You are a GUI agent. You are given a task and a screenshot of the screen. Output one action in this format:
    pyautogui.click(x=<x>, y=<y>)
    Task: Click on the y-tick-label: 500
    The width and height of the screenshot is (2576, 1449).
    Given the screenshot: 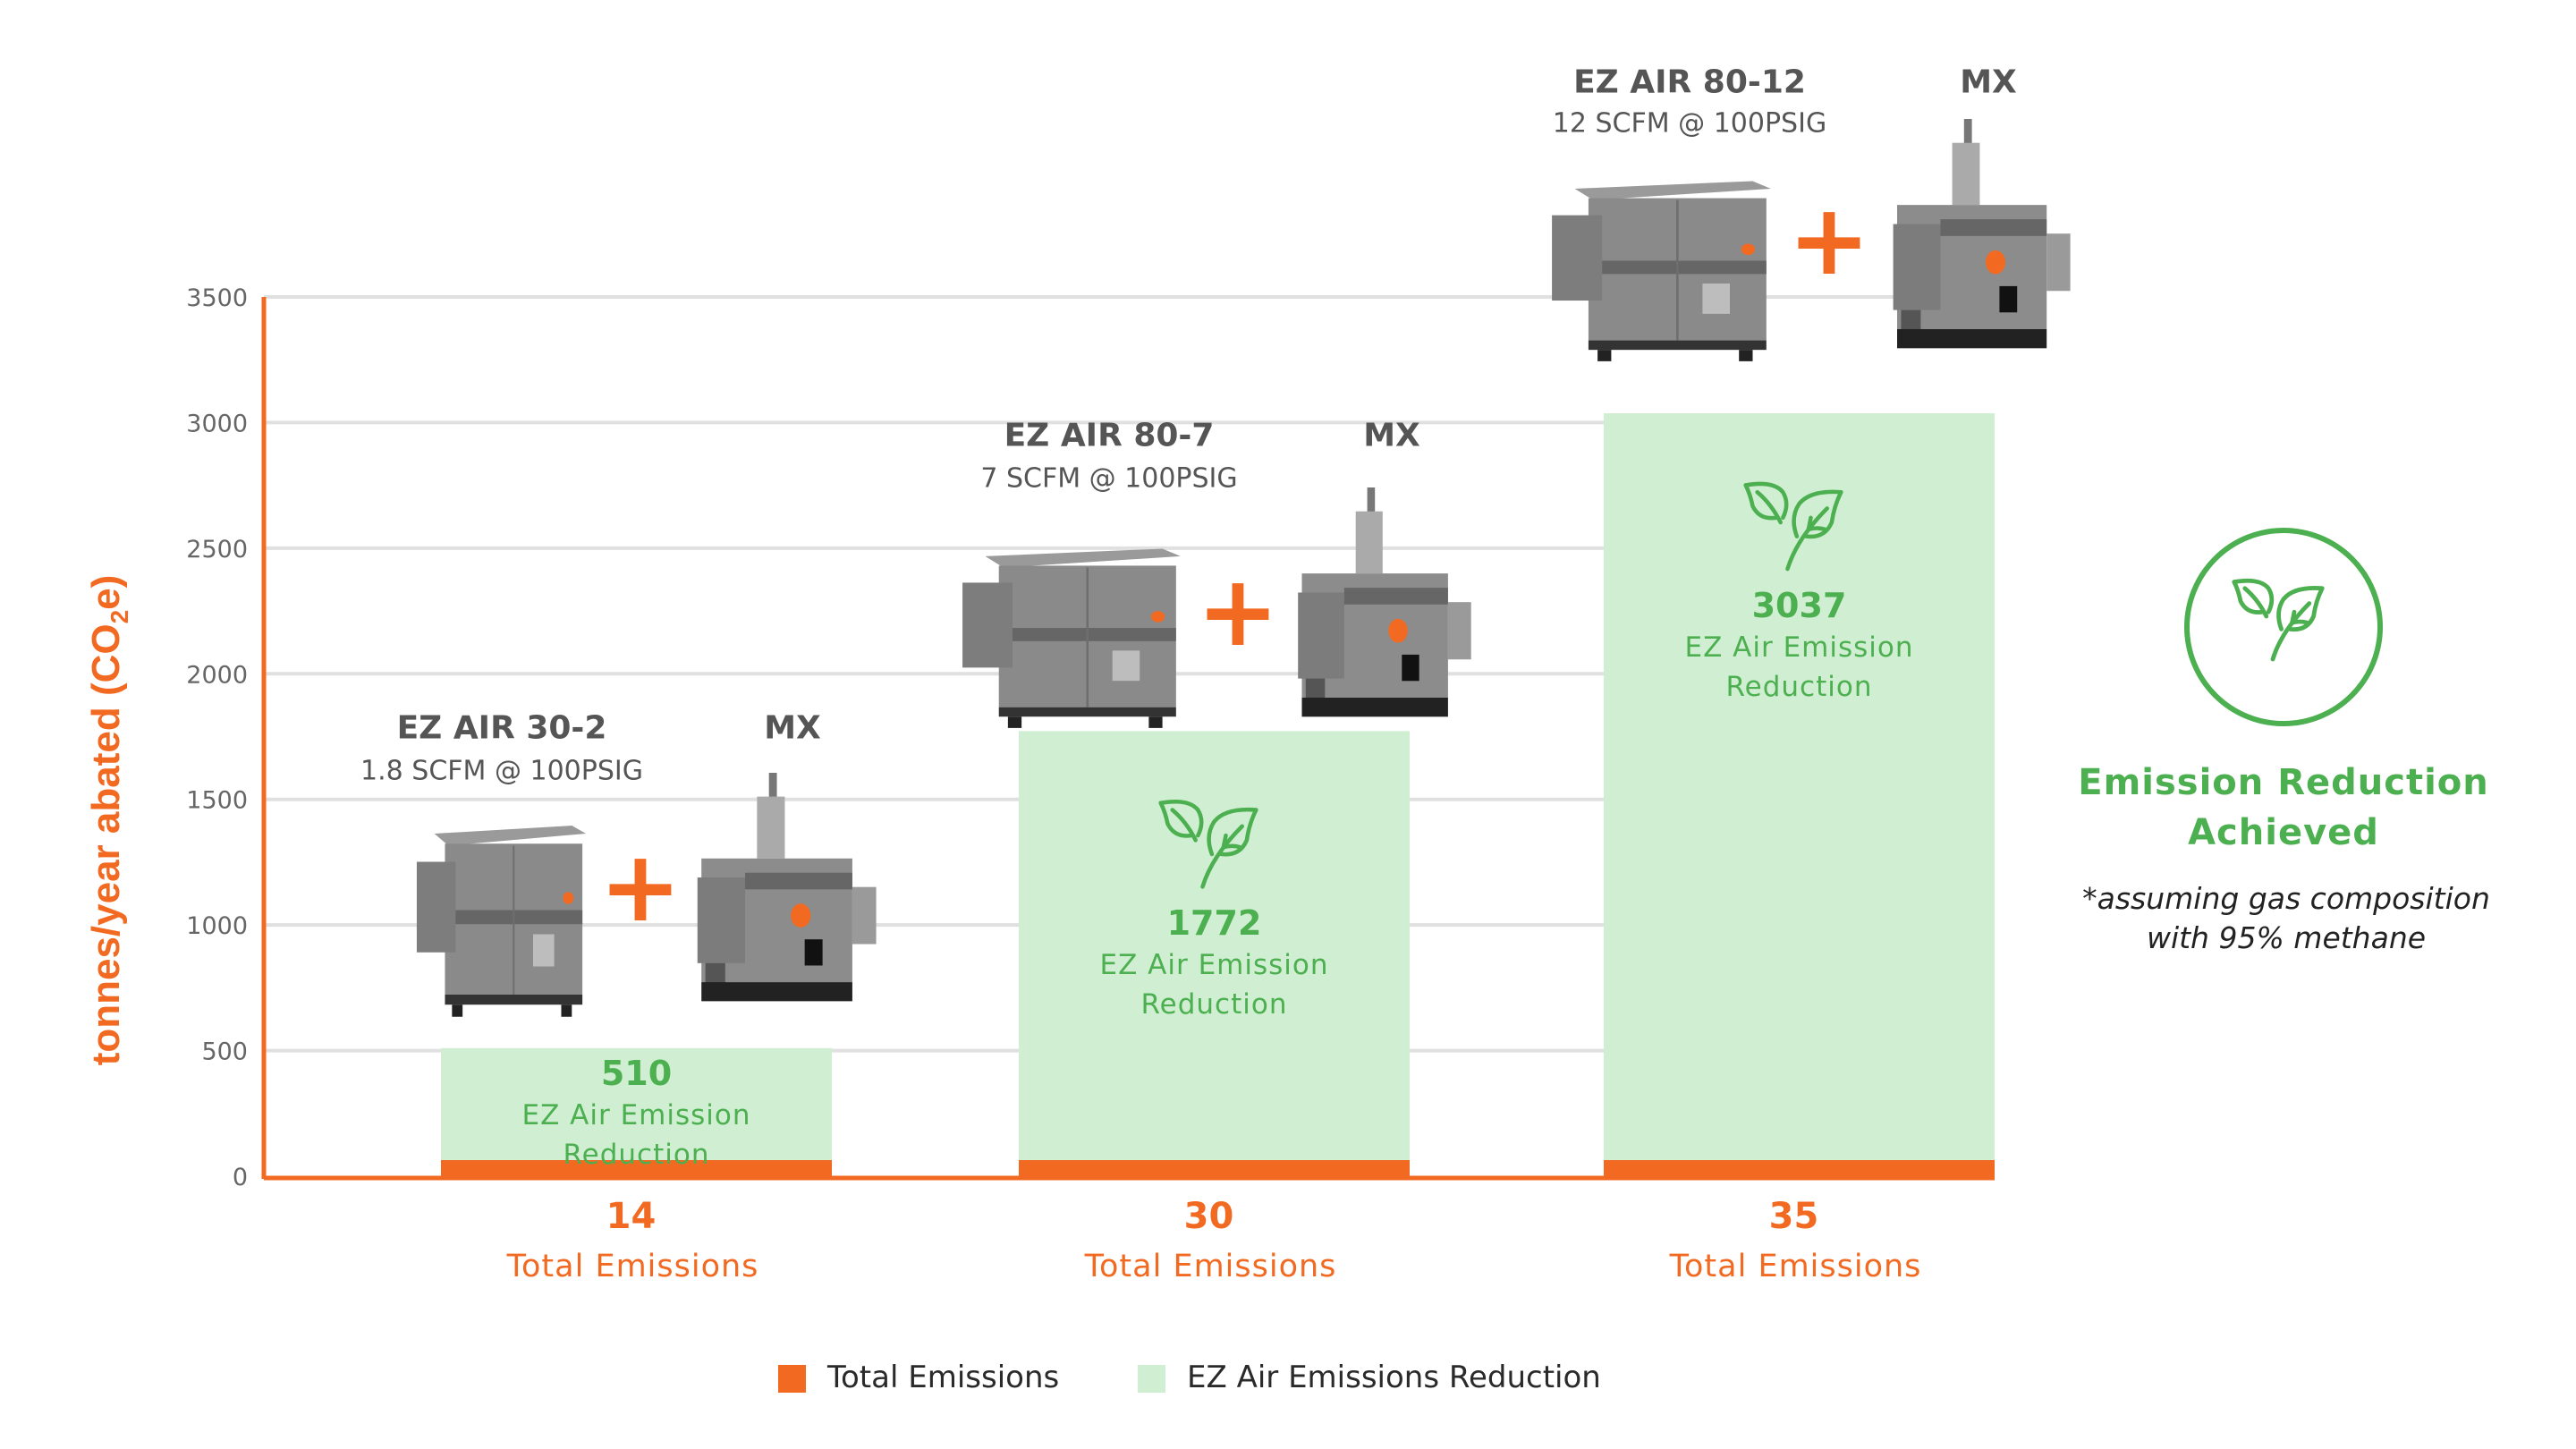 What is the action you would take?
    pyautogui.click(x=224, y=1052)
    